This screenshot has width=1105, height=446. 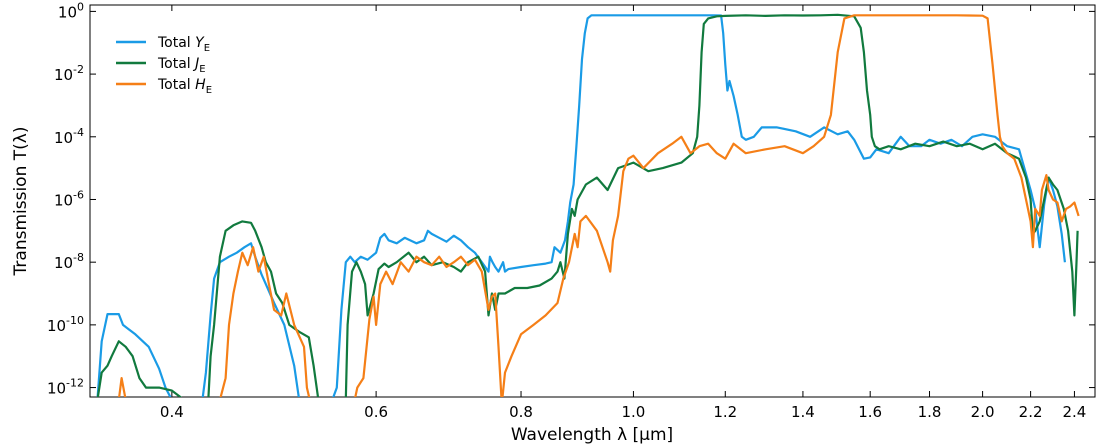 I want to click on y-tick-label: 10⁻¹⁰, so click(x=65, y=324).